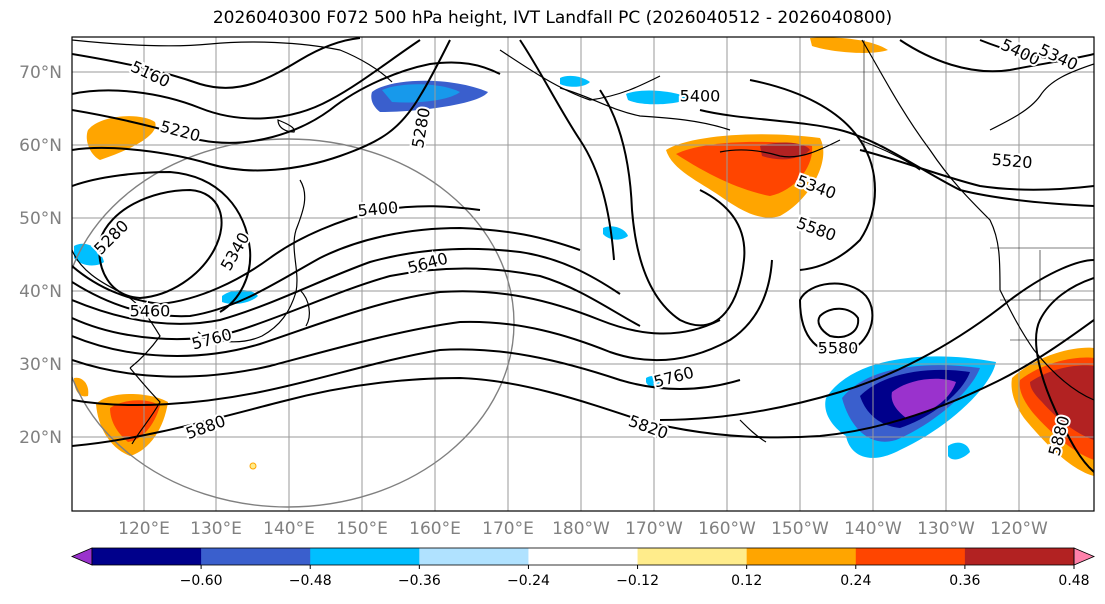  I want to click on latitude-label: 70°N, so click(40, 73).